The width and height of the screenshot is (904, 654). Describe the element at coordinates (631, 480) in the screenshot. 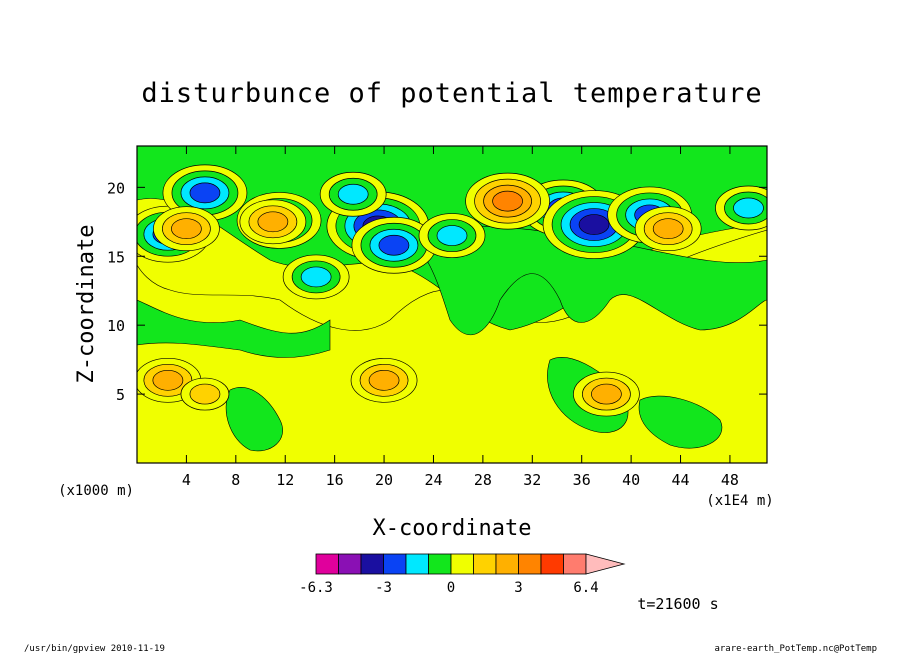

I see `x-tick-label: 40` at that location.